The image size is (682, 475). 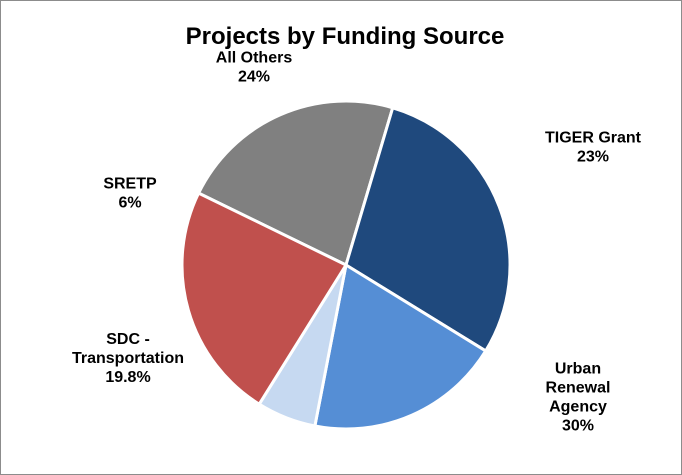 What do you see at coordinates (400, 347) in the screenshot?
I see `pie-slice-sdc-transportation` at bounding box center [400, 347].